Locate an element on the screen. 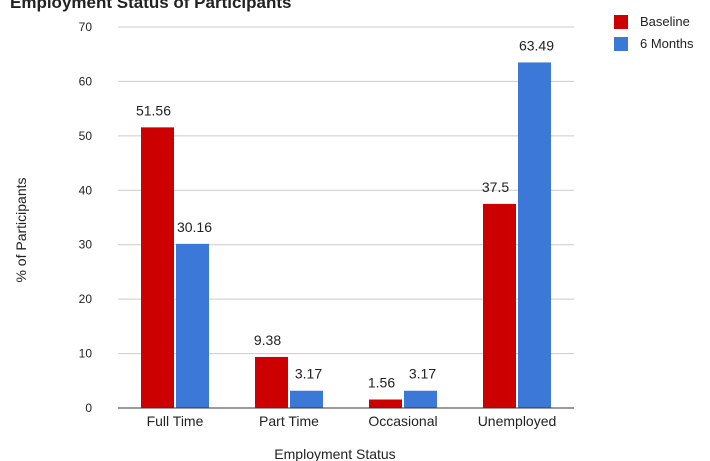 This screenshot has width=710, height=461. x-category-label: Unemployed is located at coordinates (517, 421).